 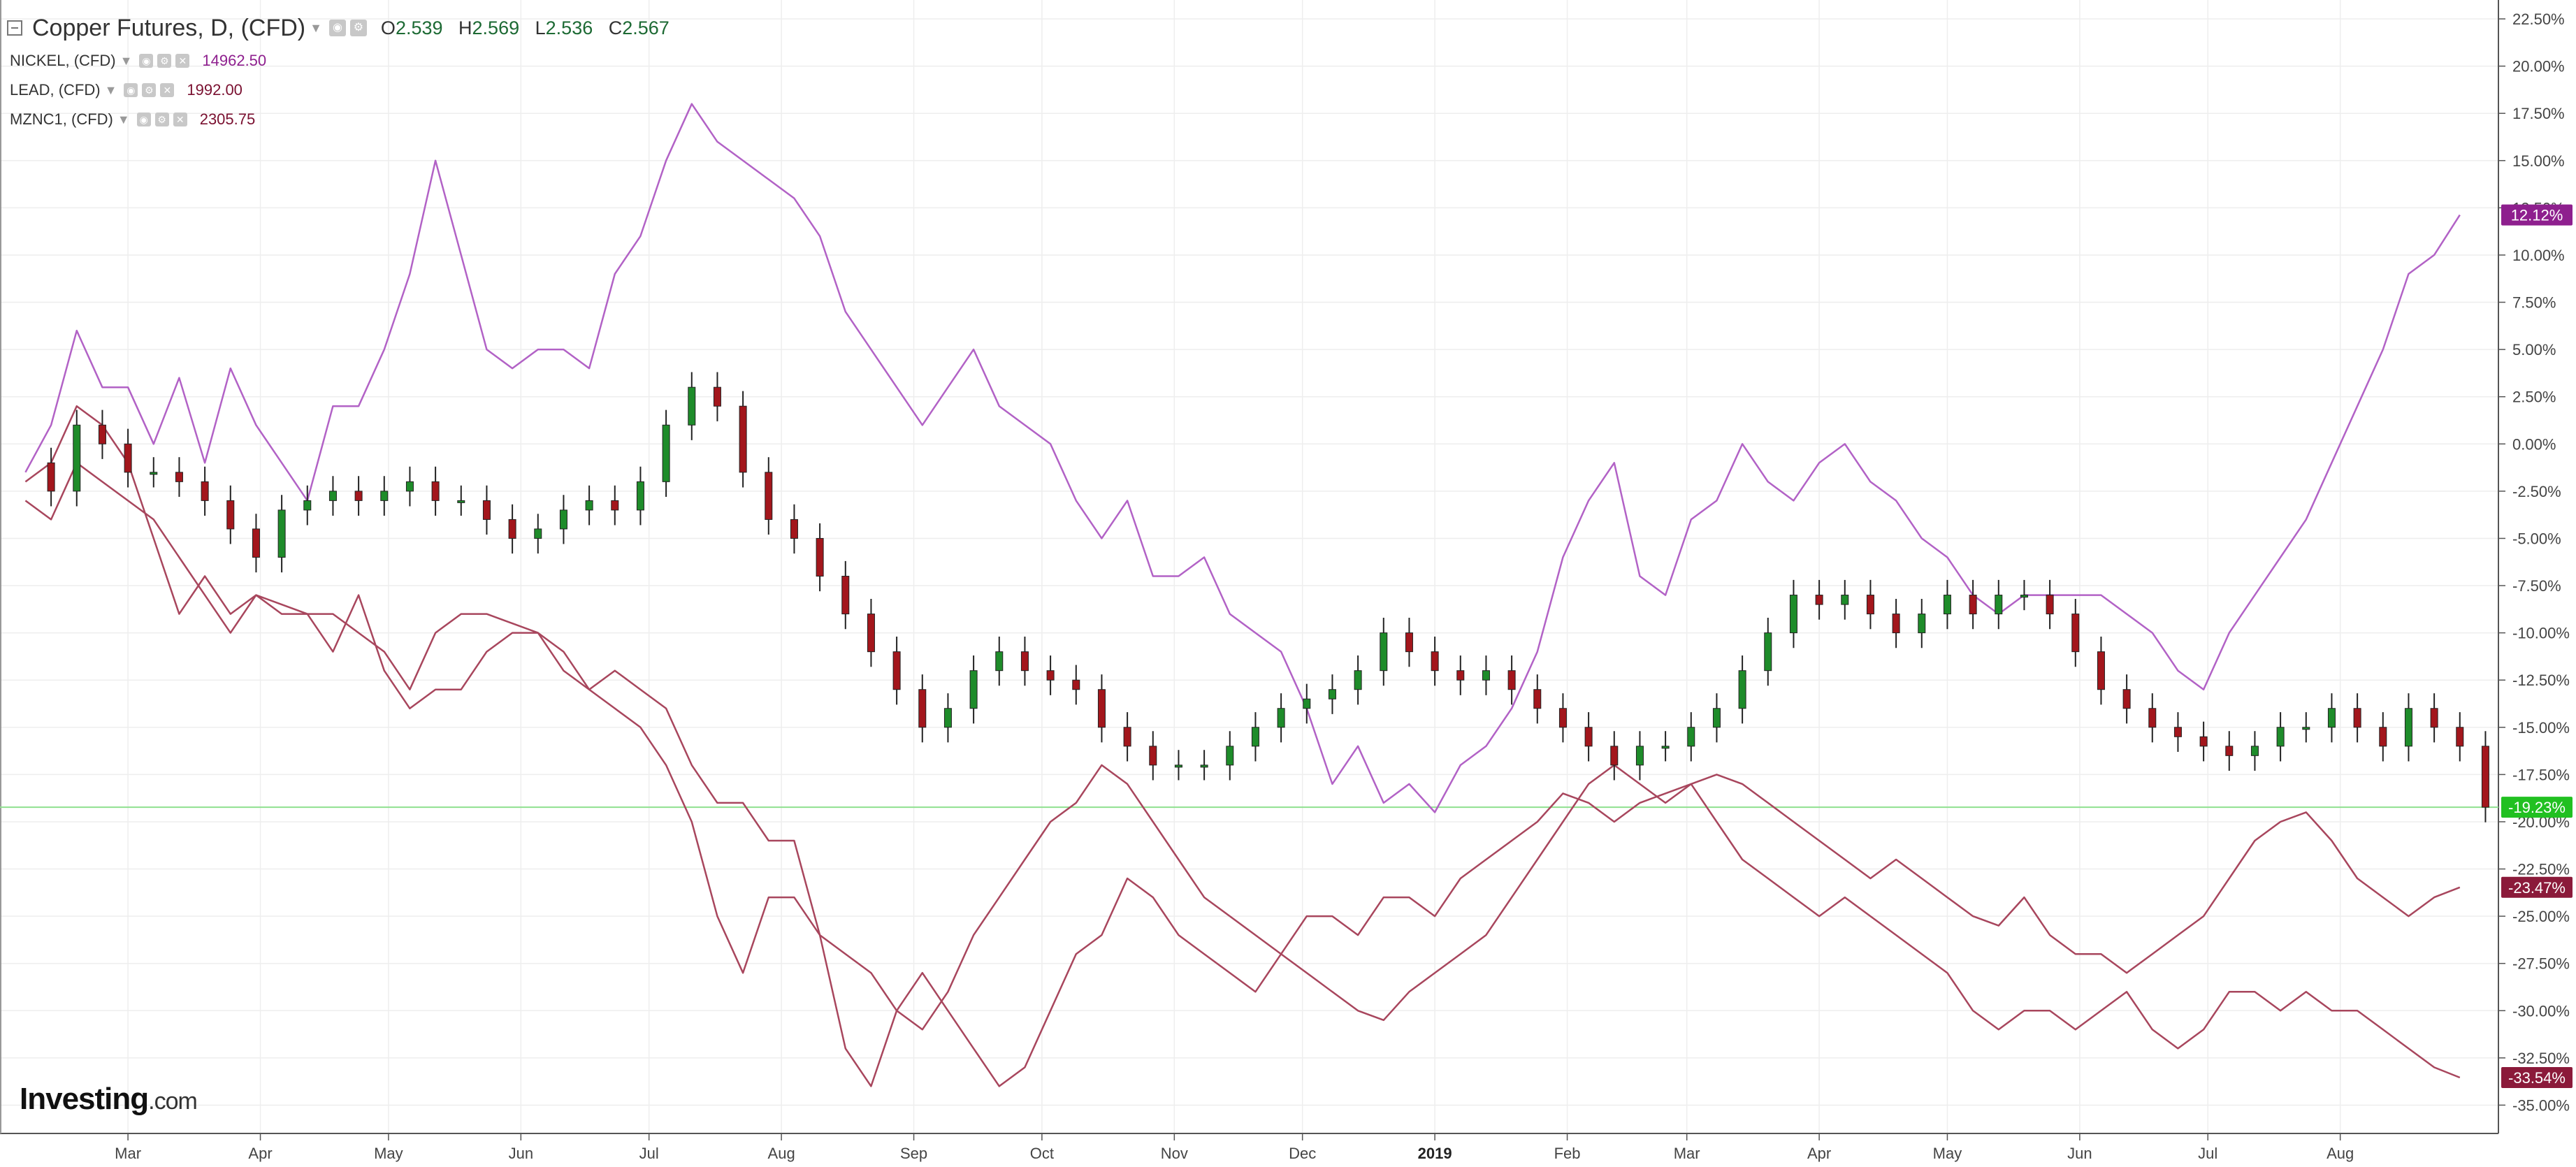 What do you see at coordinates (781, 1154) in the screenshot?
I see `x-tick-label: Aug` at bounding box center [781, 1154].